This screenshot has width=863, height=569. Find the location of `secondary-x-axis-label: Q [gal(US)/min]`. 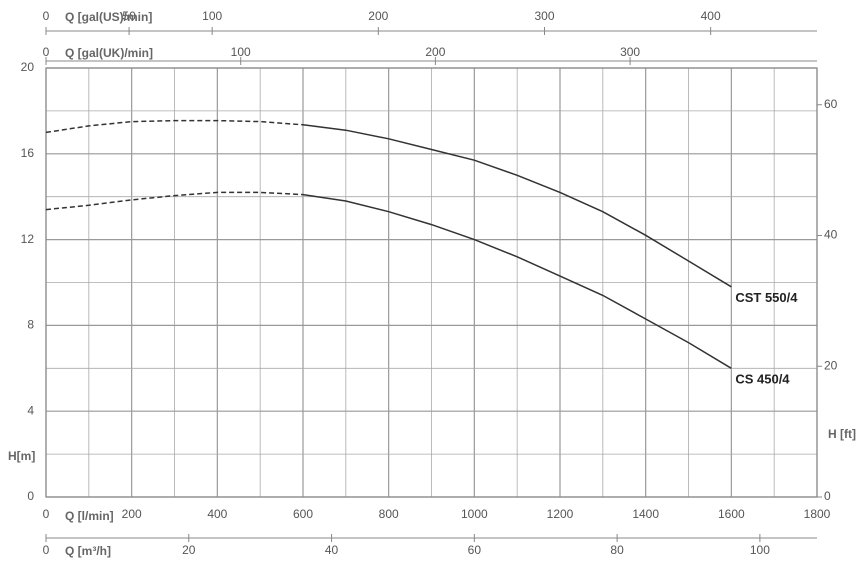

secondary-x-axis-label: Q [gal(US)/min] is located at coordinates (108, 17).